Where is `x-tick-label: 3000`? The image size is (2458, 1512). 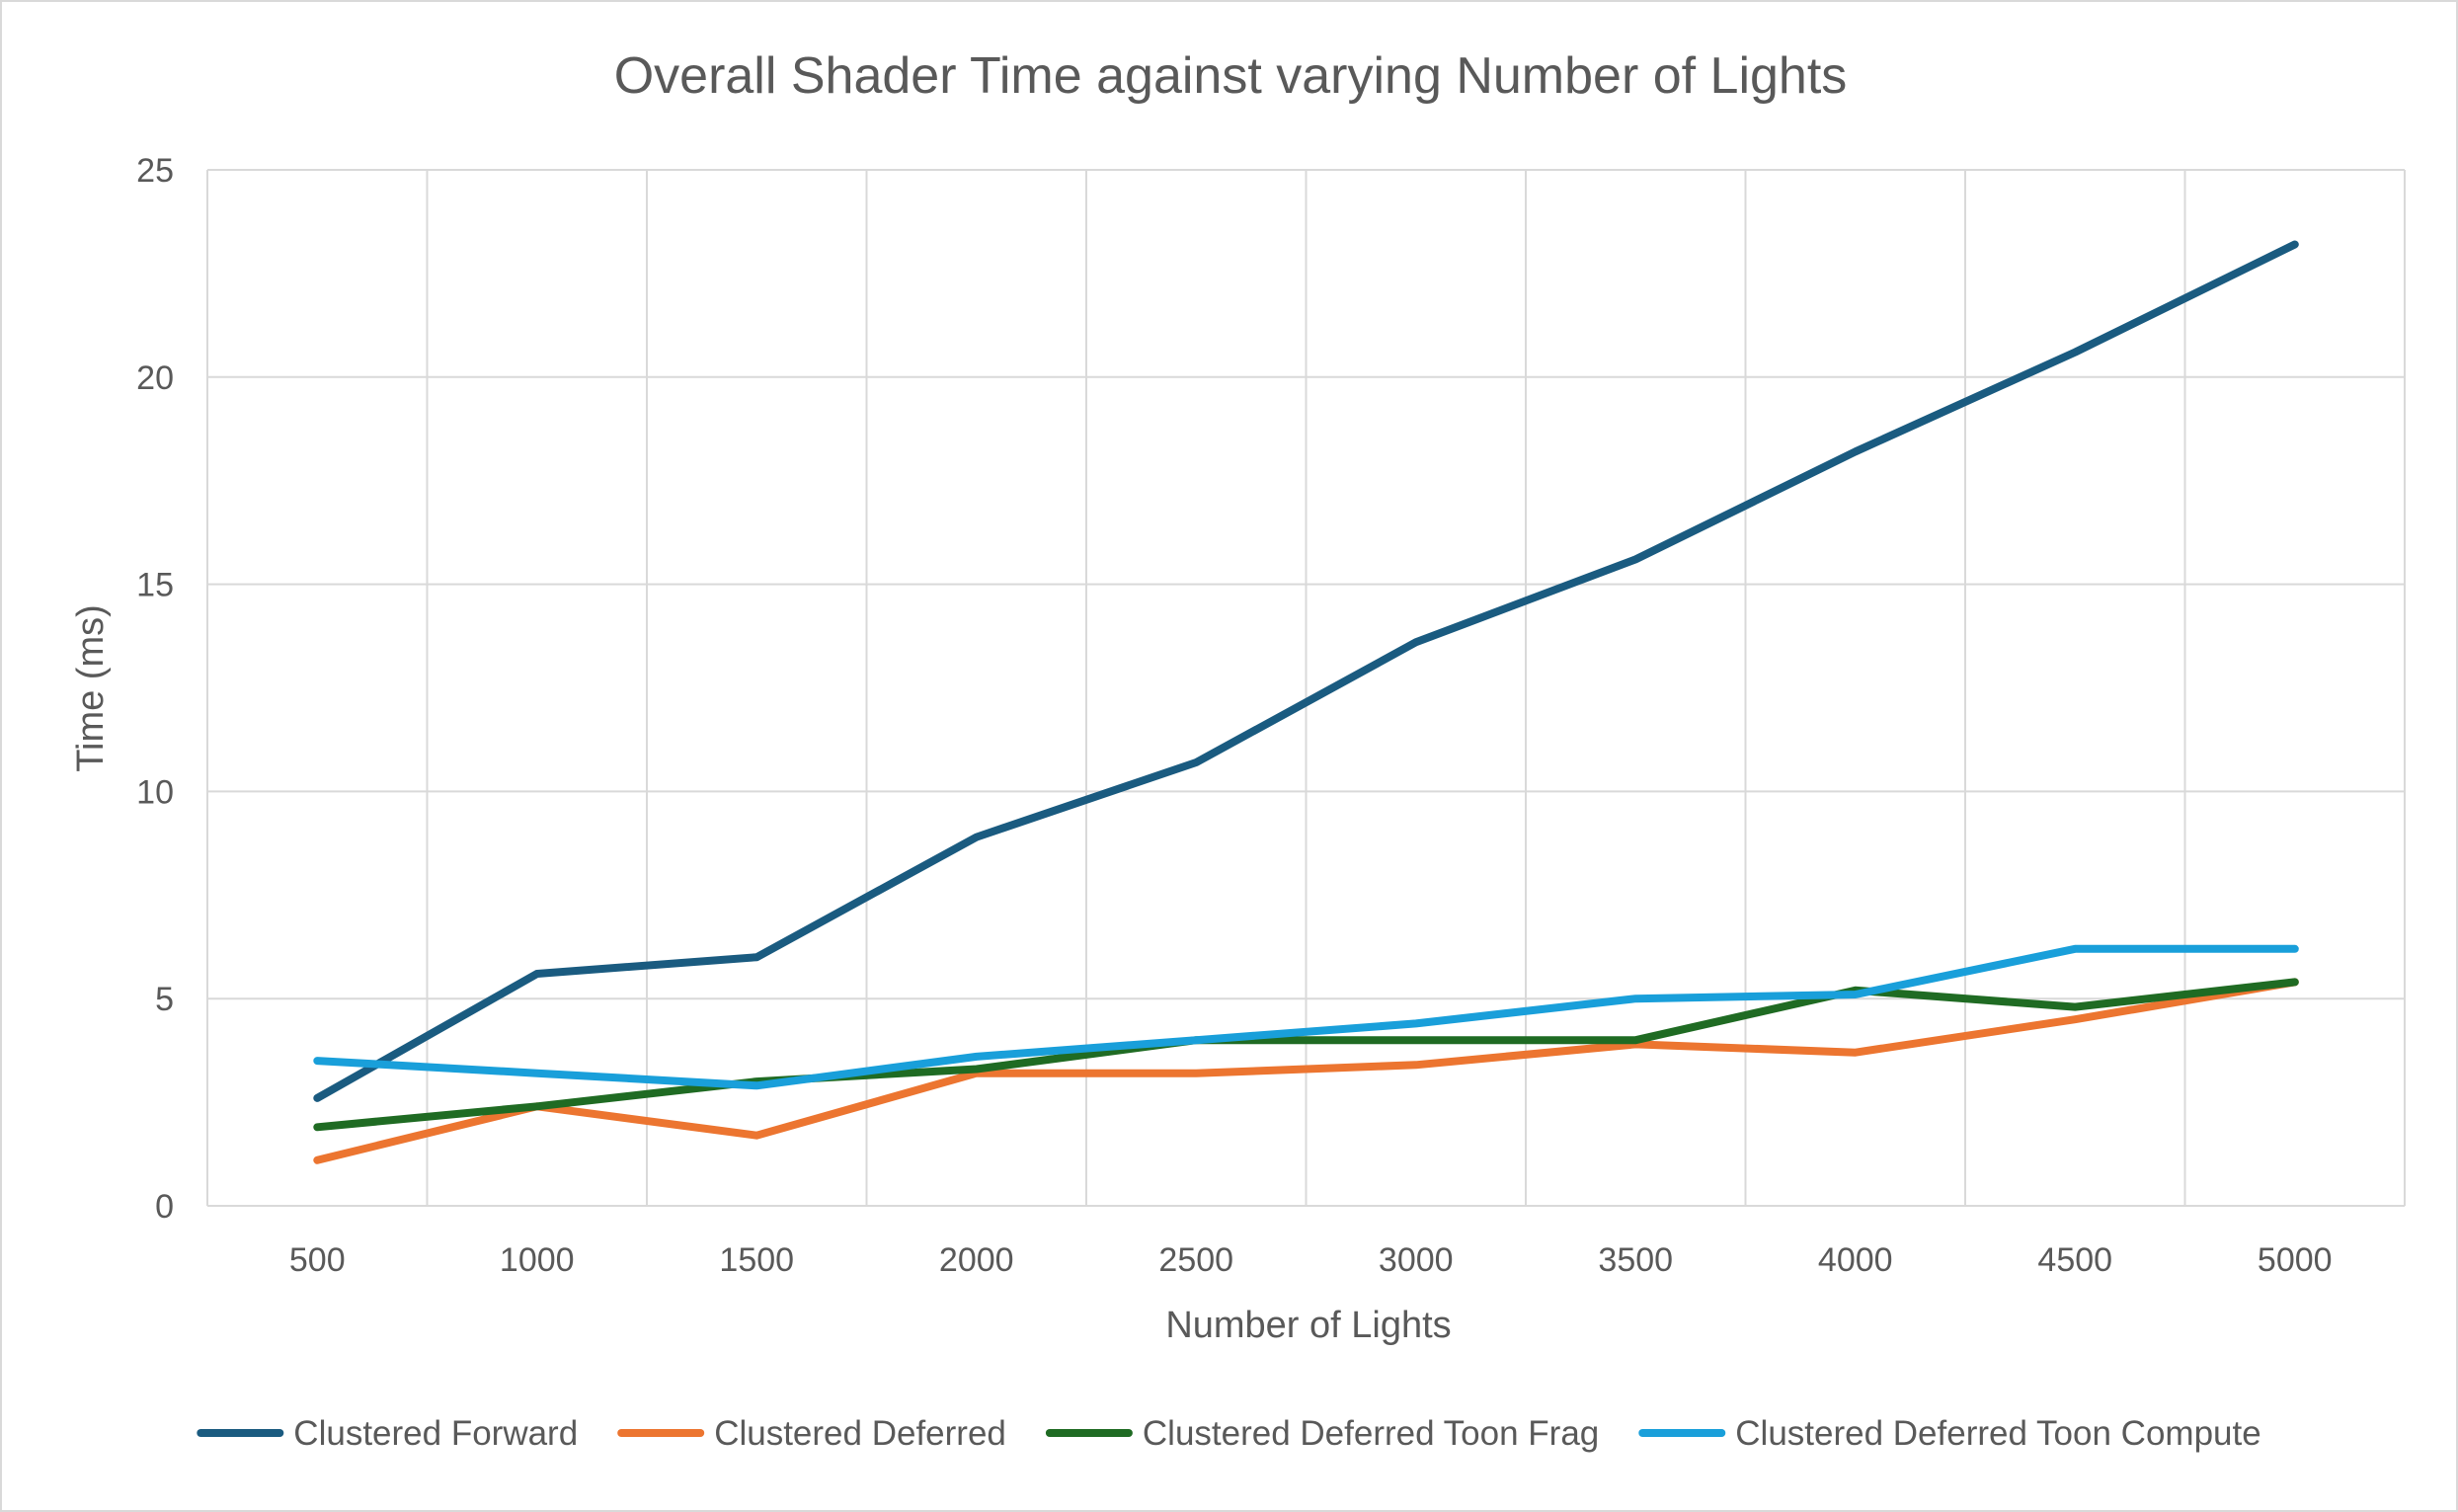 x-tick-label: 3000 is located at coordinates (1416, 1260).